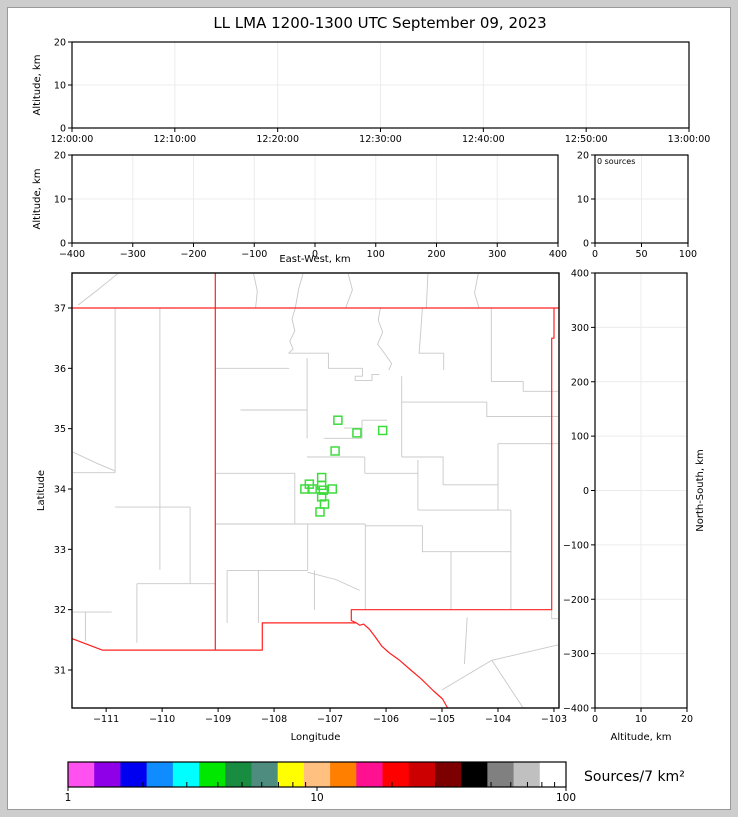 This screenshot has width=738, height=817. I want to click on x-tick-label: 13:00:00, so click(689, 139).